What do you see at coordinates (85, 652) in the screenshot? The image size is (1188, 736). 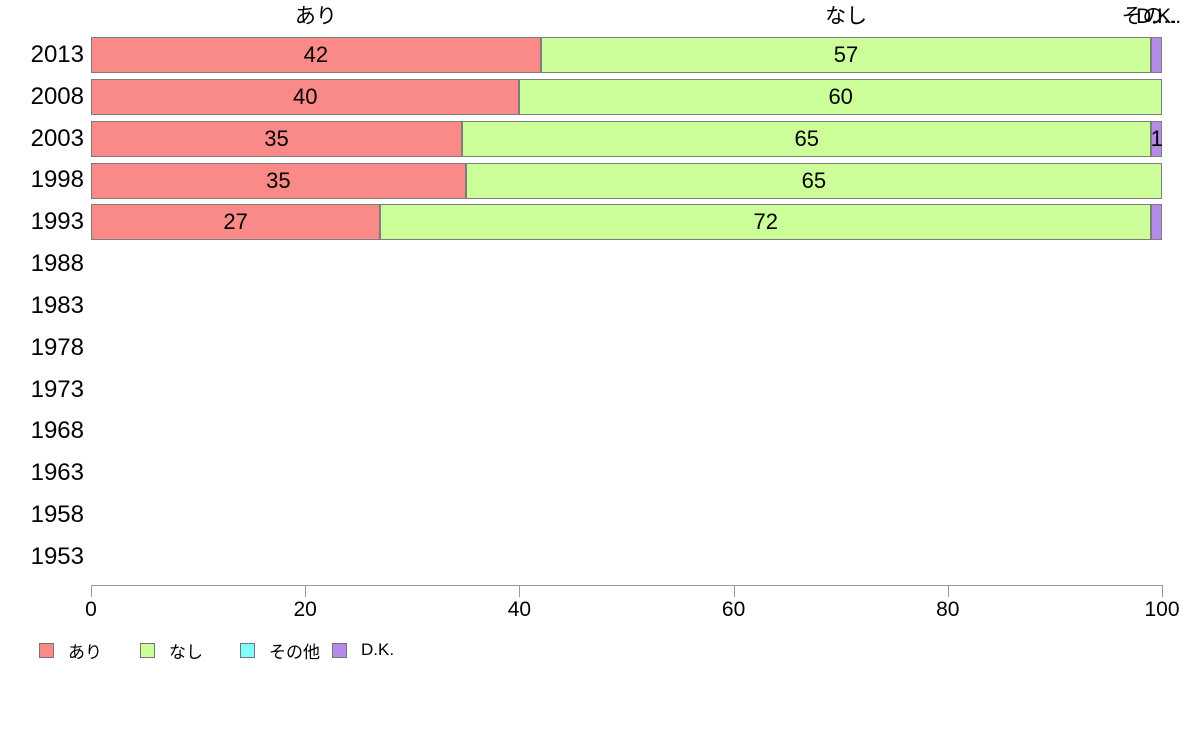 I see `legend-label: あり` at bounding box center [85, 652].